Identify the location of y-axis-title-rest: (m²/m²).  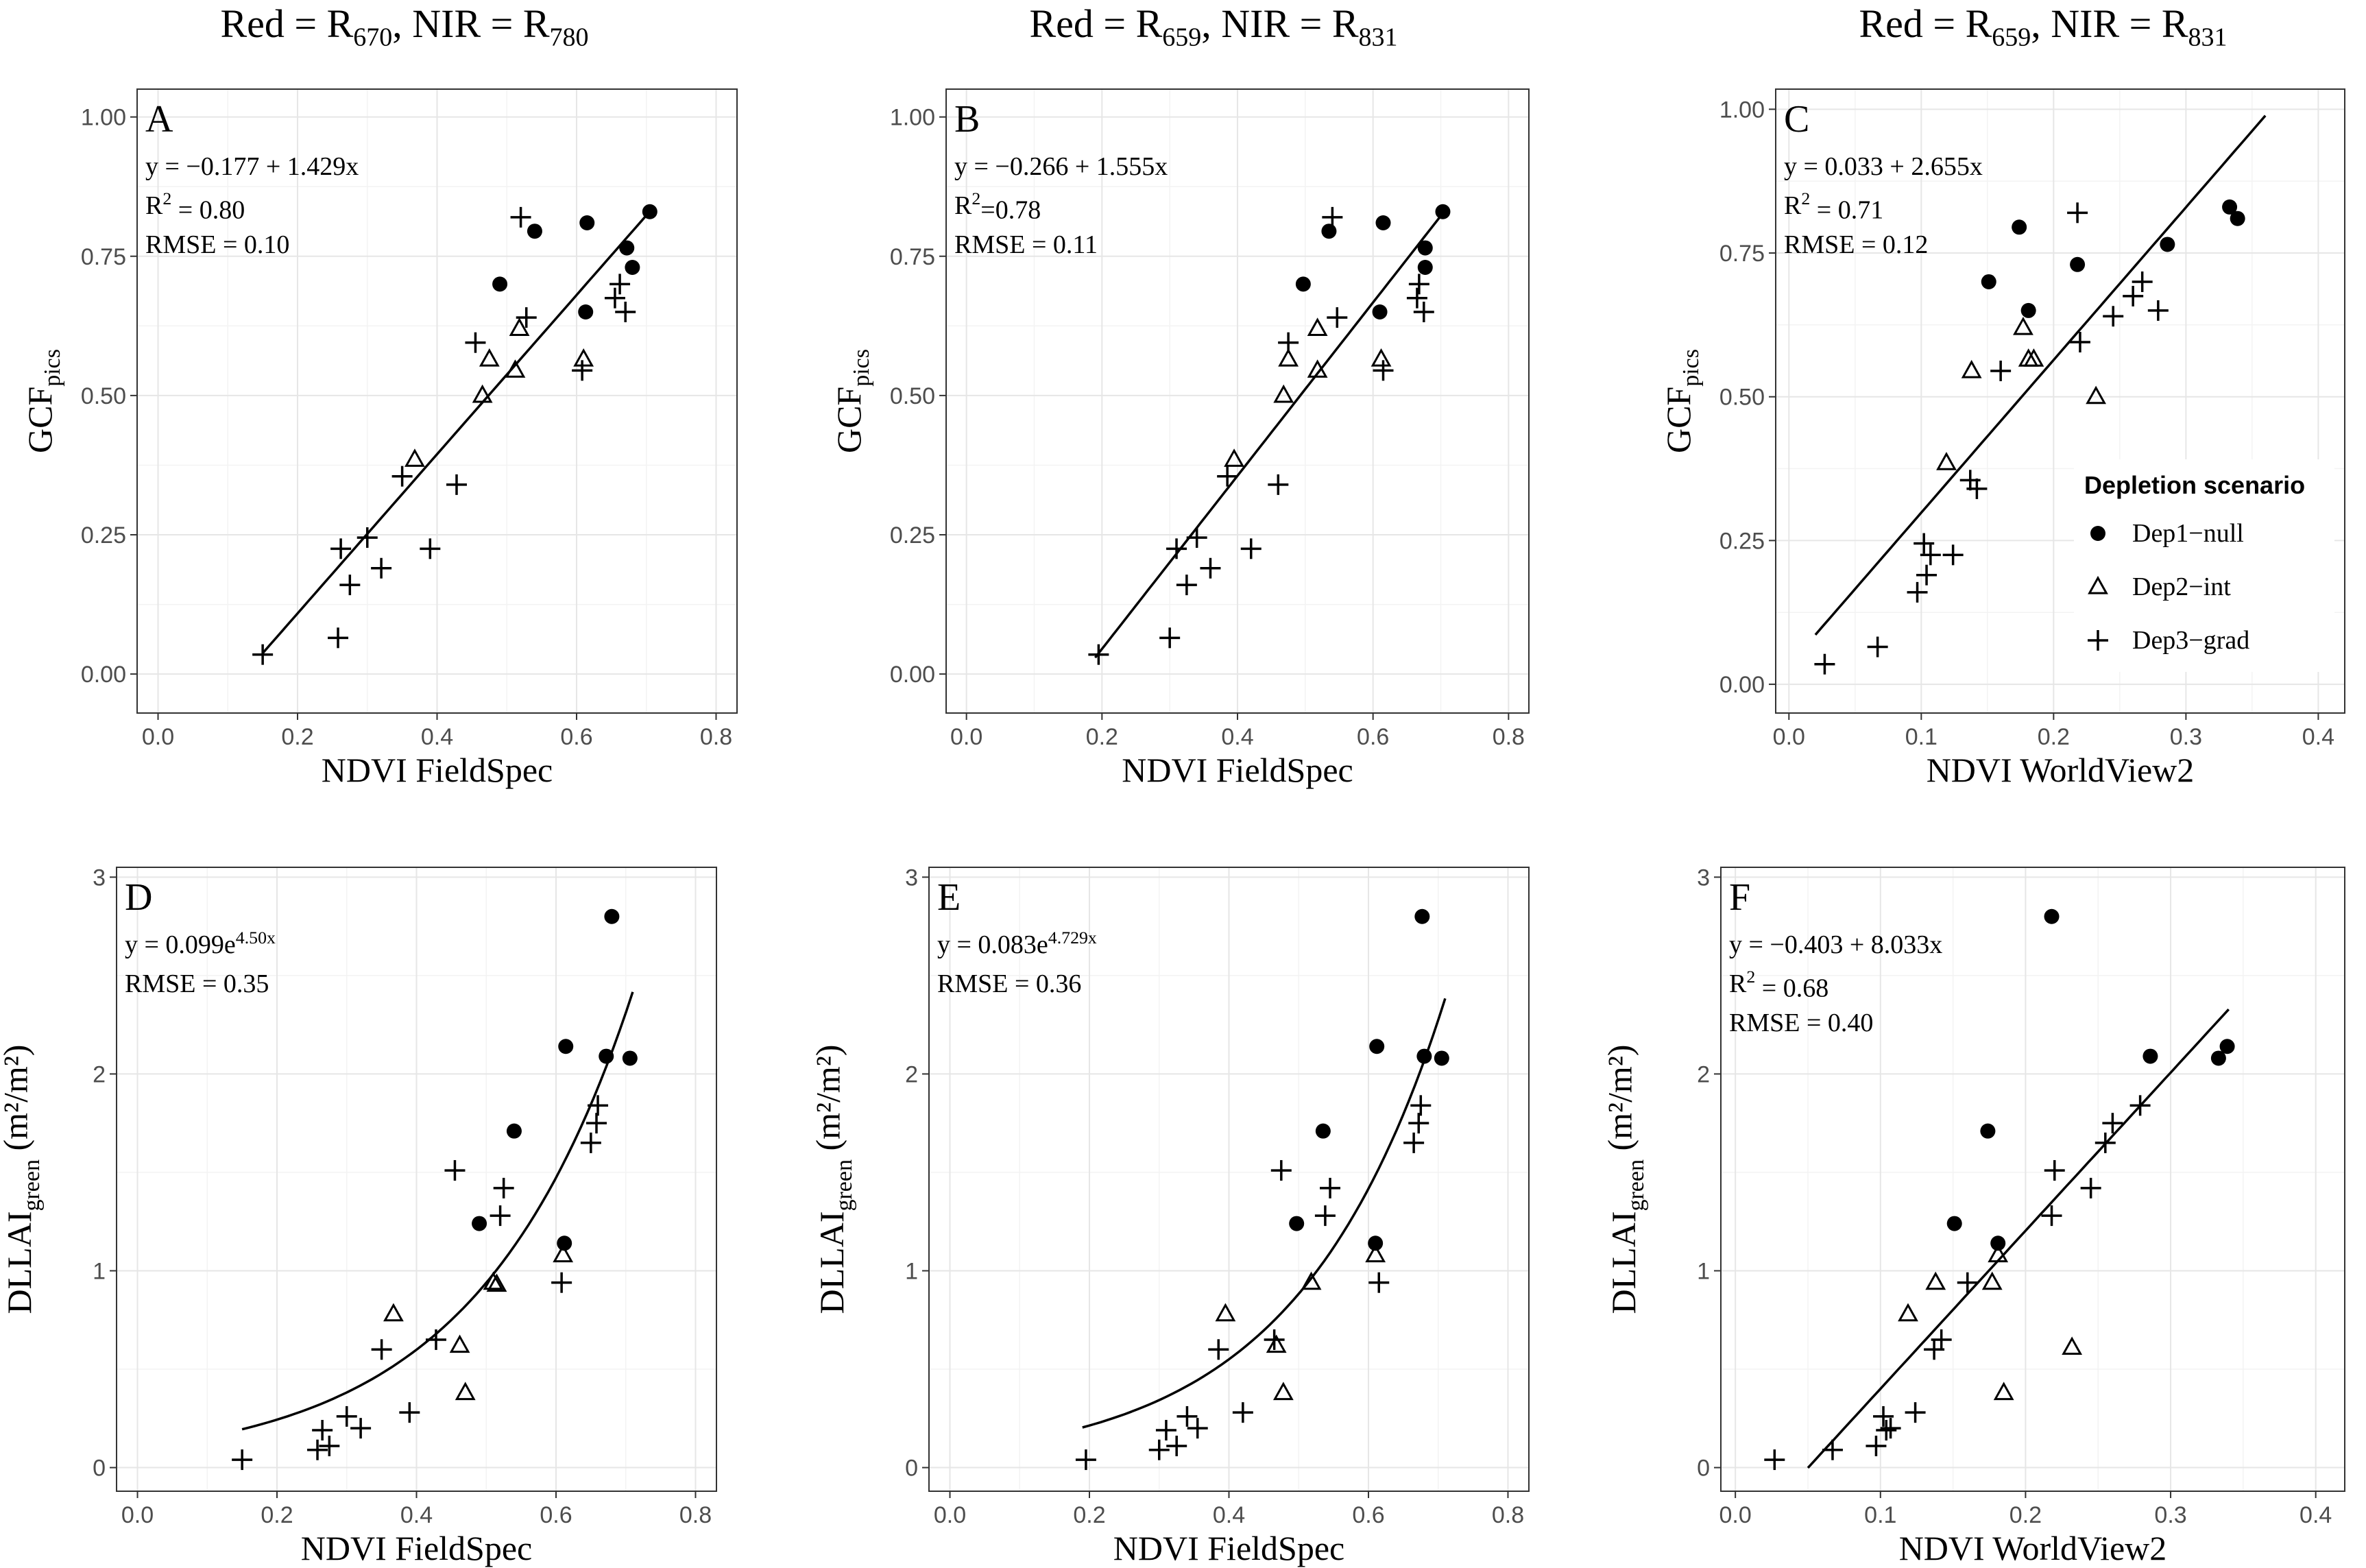
(827, 1102).